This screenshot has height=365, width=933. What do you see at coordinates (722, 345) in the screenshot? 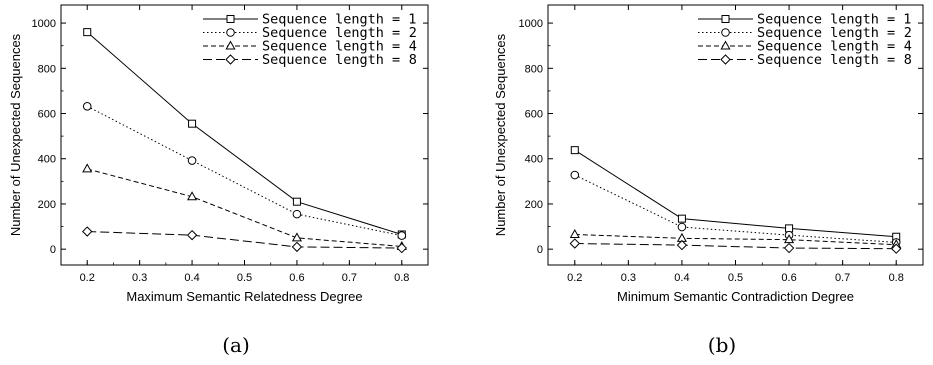
I see `figure-caption: (b)` at bounding box center [722, 345].